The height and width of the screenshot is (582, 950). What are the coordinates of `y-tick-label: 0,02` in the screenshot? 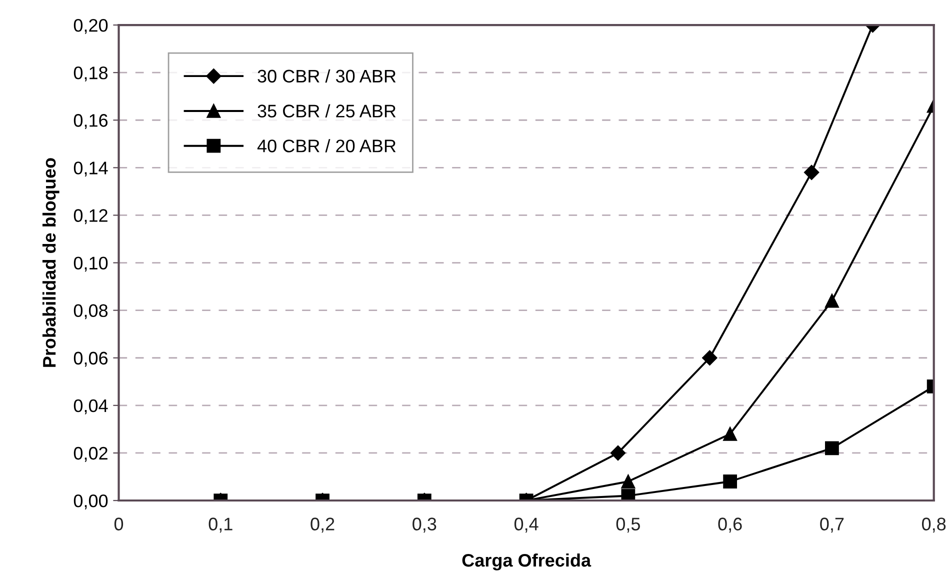 It's located at (91, 454).